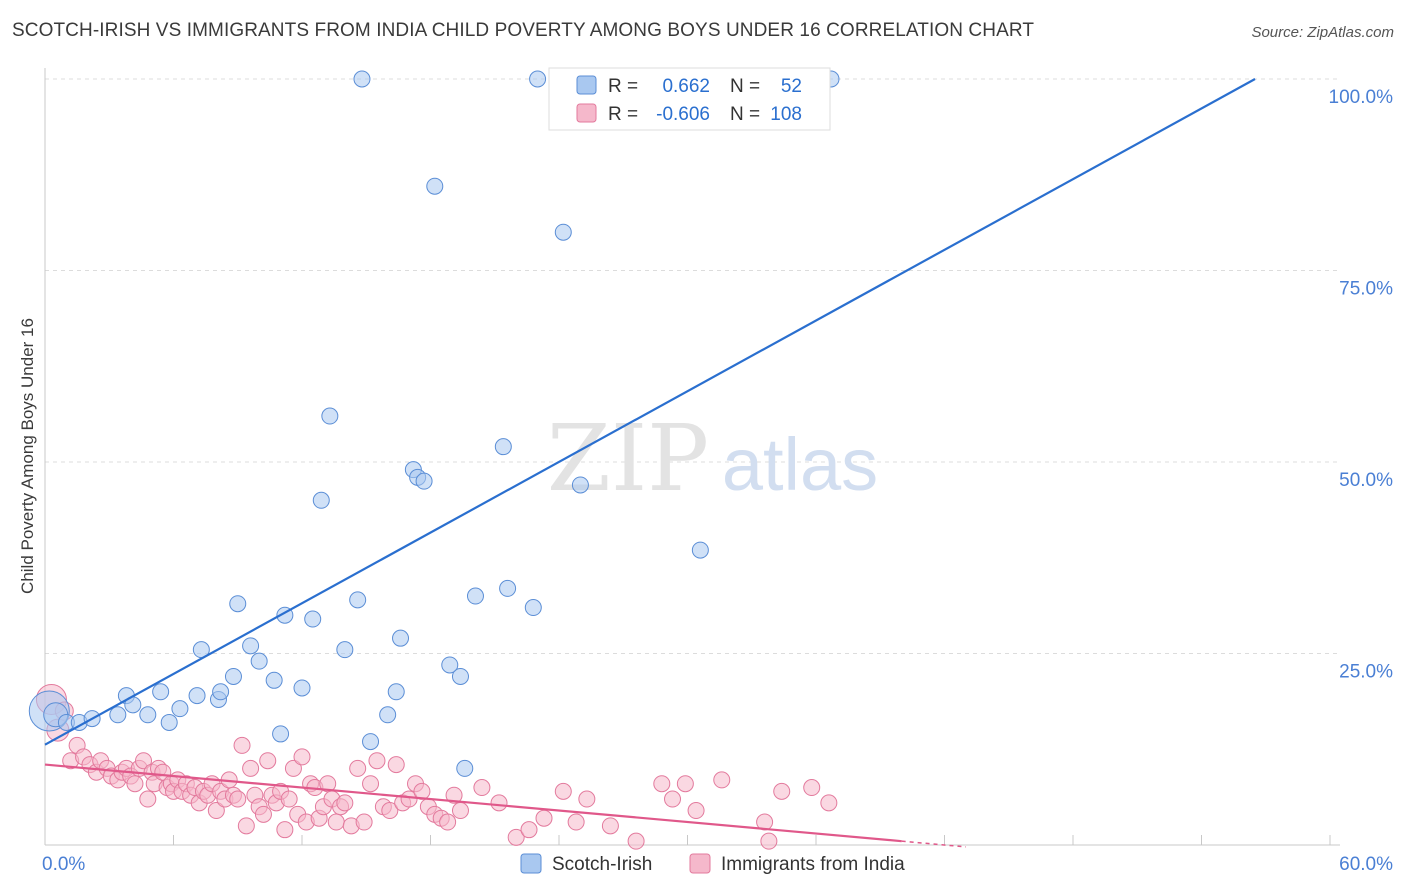 The height and width of the screenshot is (892, 1406). I want to click on bottom-legend-swatch-scotch-irish, so click(531, 863).